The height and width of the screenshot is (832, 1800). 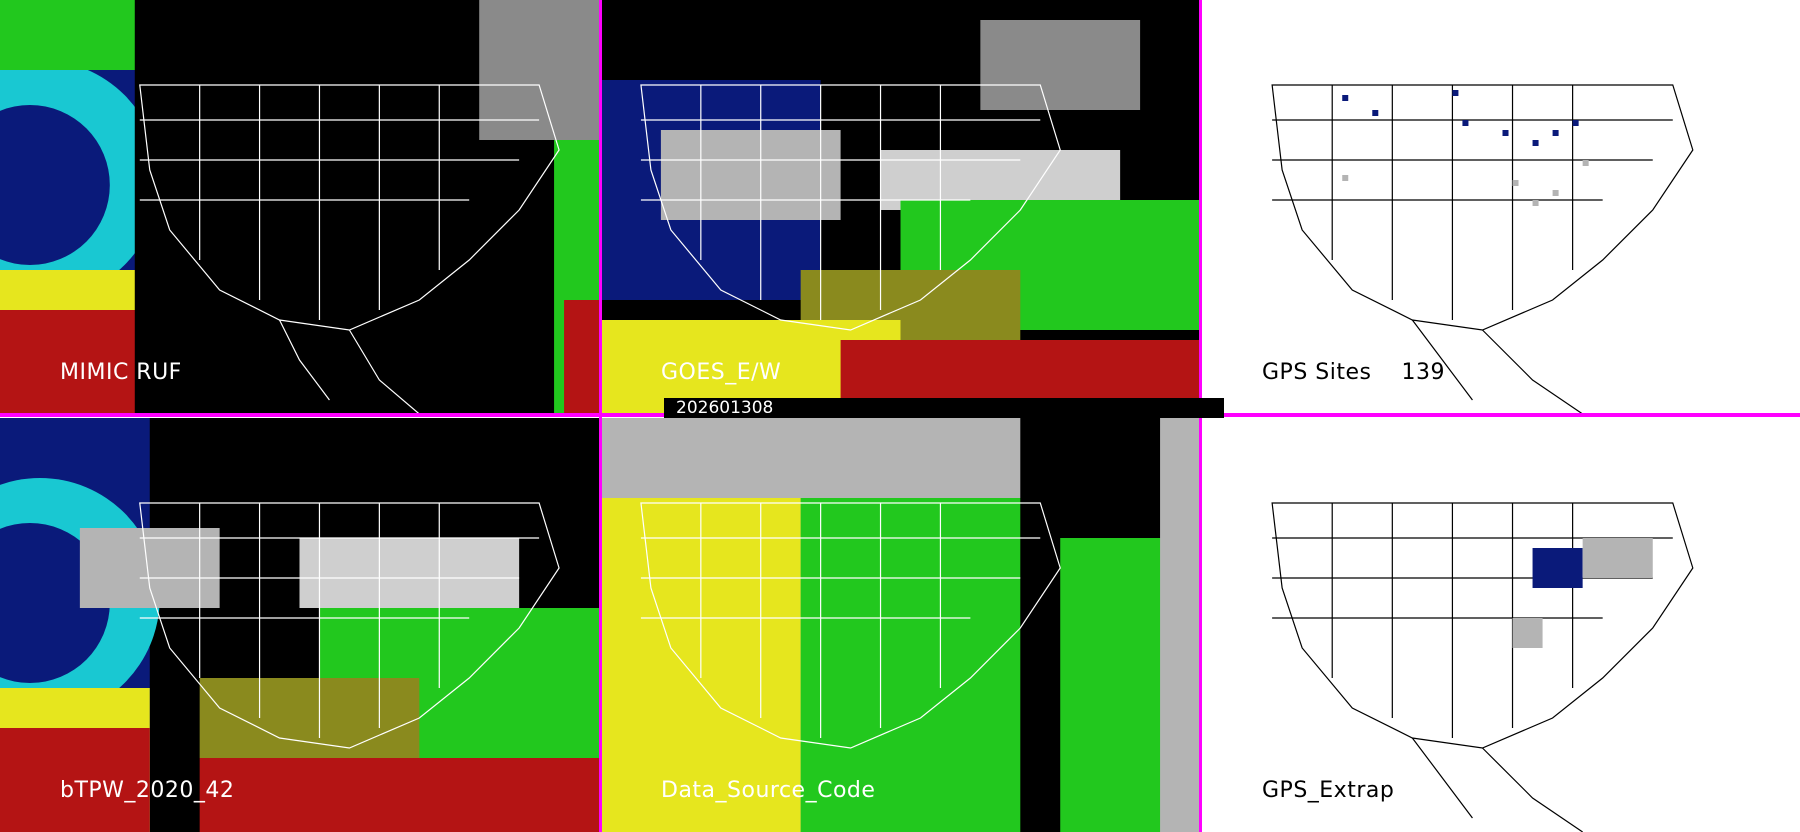 I want to click on panel-label-gps-sites: GPS Sites 139, so click(x=1353, y=372).